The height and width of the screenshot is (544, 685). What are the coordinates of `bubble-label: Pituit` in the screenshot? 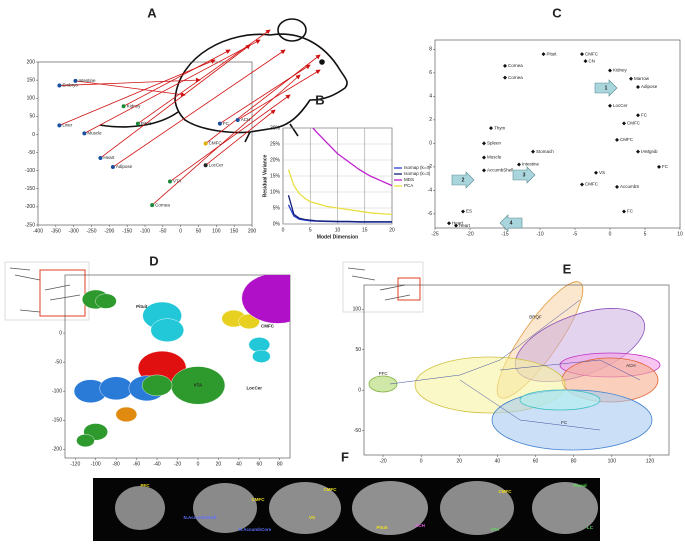 It's located at (142, 306).